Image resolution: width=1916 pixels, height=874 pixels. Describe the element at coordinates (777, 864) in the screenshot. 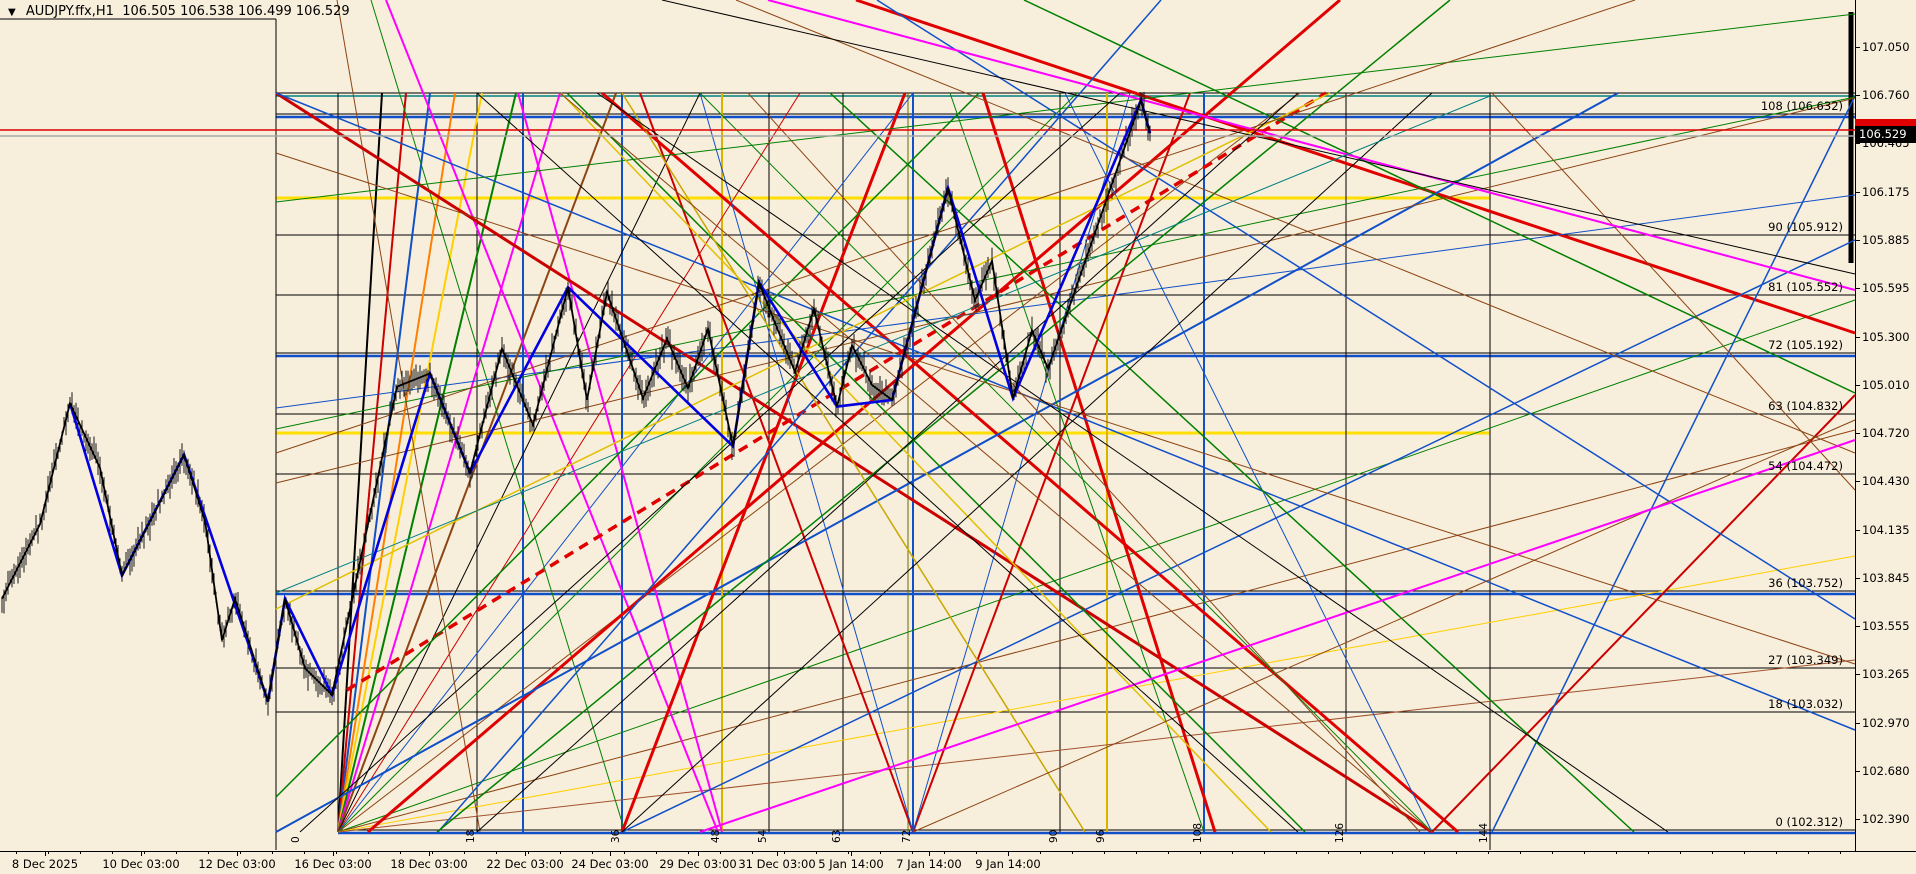

I see `time-tick-label: 31 Dec 03:00` at that location.